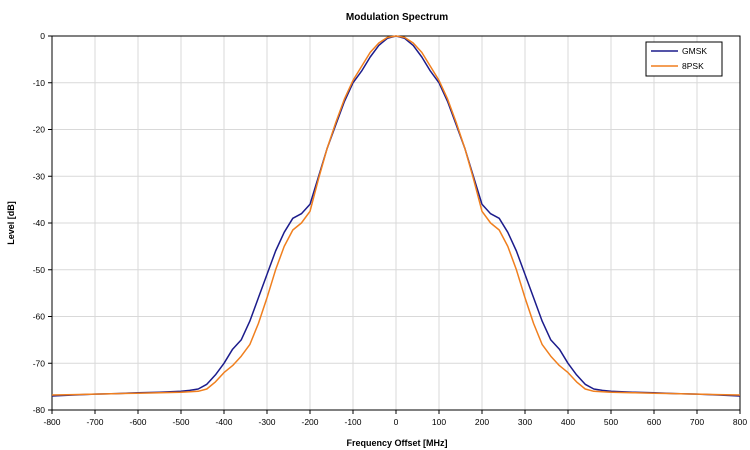 The width and height of the screenshot is (750, 450). Describe the element at coordinates (694, 51) in the screenshot. I see `legend-label-gmsk: GMSK` at that location.